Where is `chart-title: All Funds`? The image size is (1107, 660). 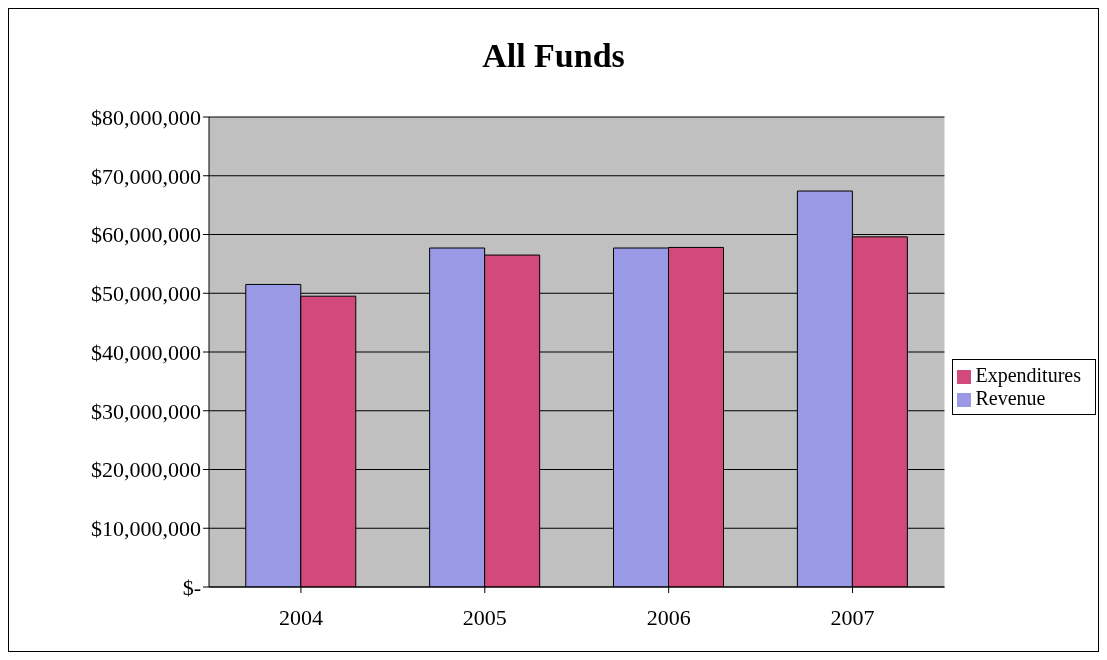
chart-title: All Funds is located at coordinates (553, 55).